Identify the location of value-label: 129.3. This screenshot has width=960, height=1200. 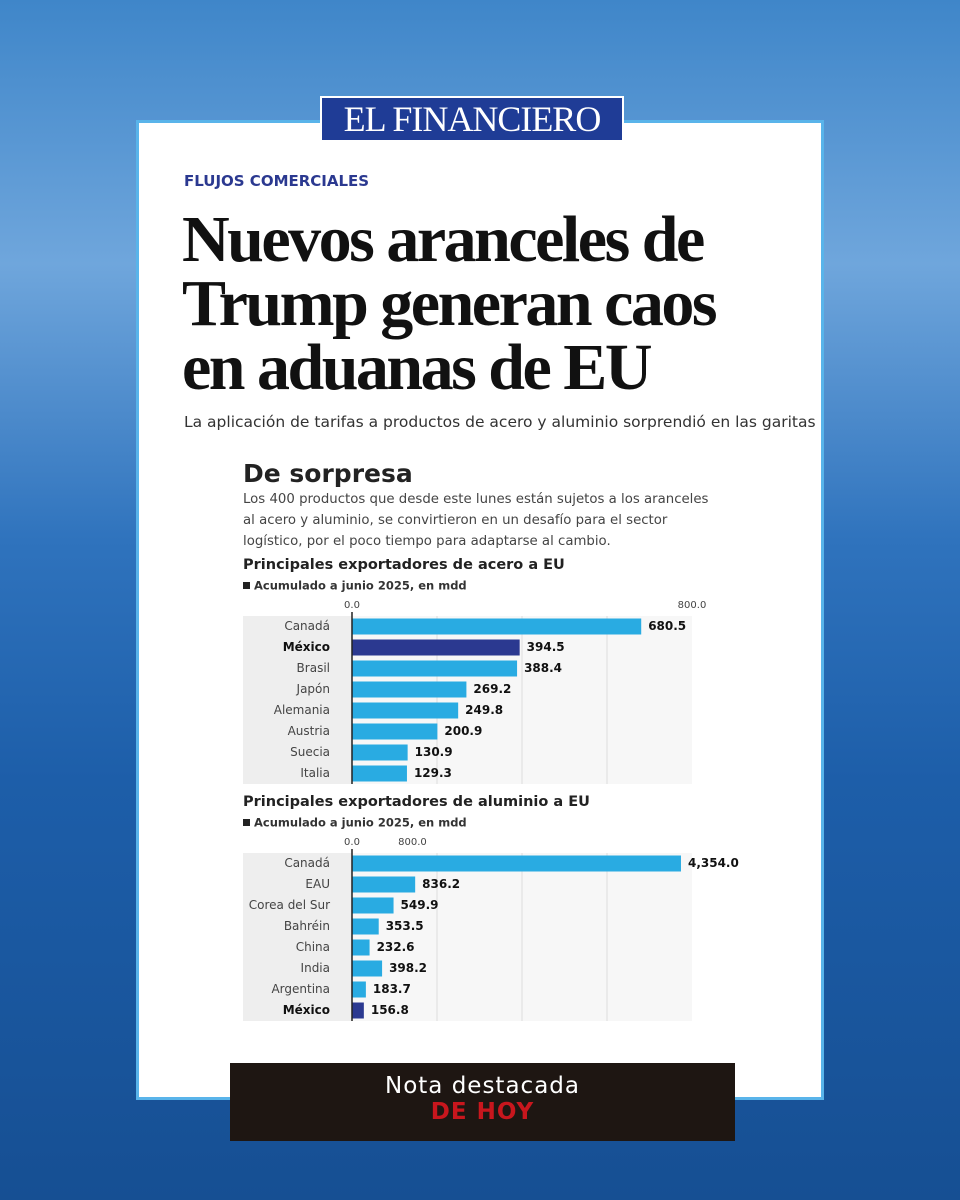
(433, 773).